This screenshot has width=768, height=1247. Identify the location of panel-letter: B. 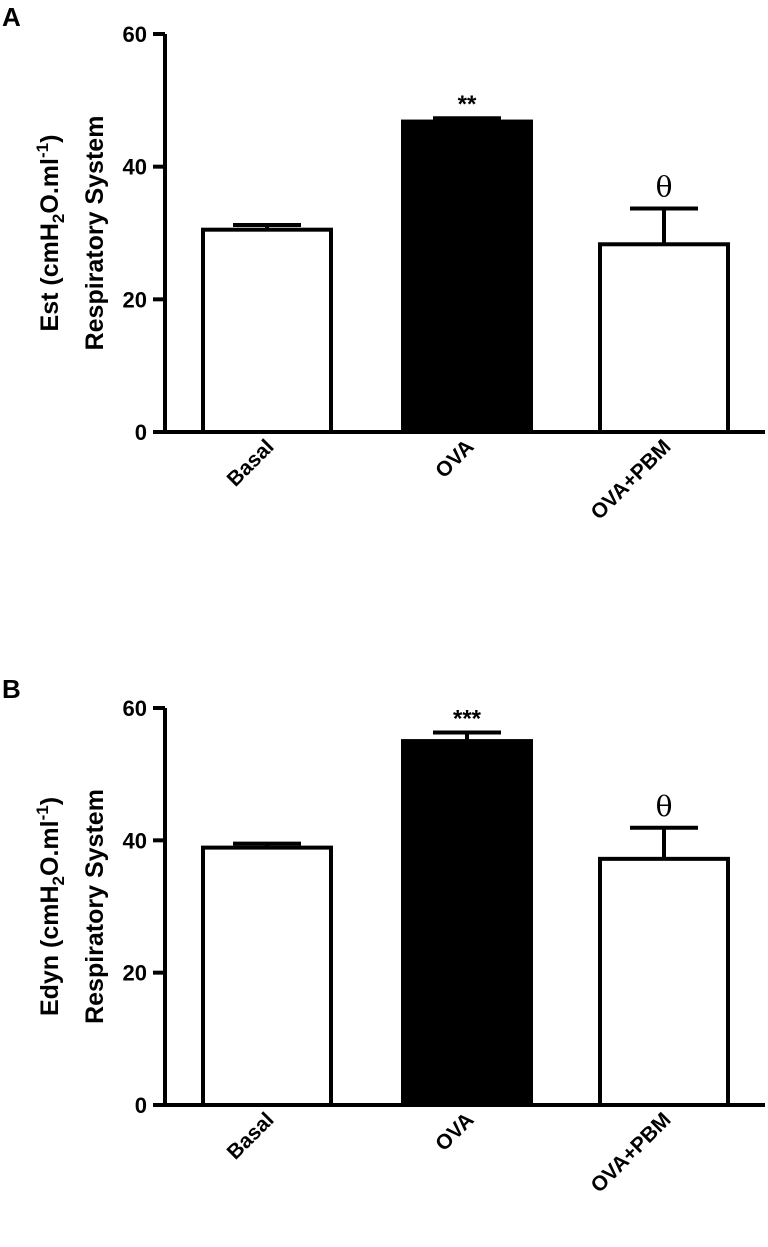
(11, 689).